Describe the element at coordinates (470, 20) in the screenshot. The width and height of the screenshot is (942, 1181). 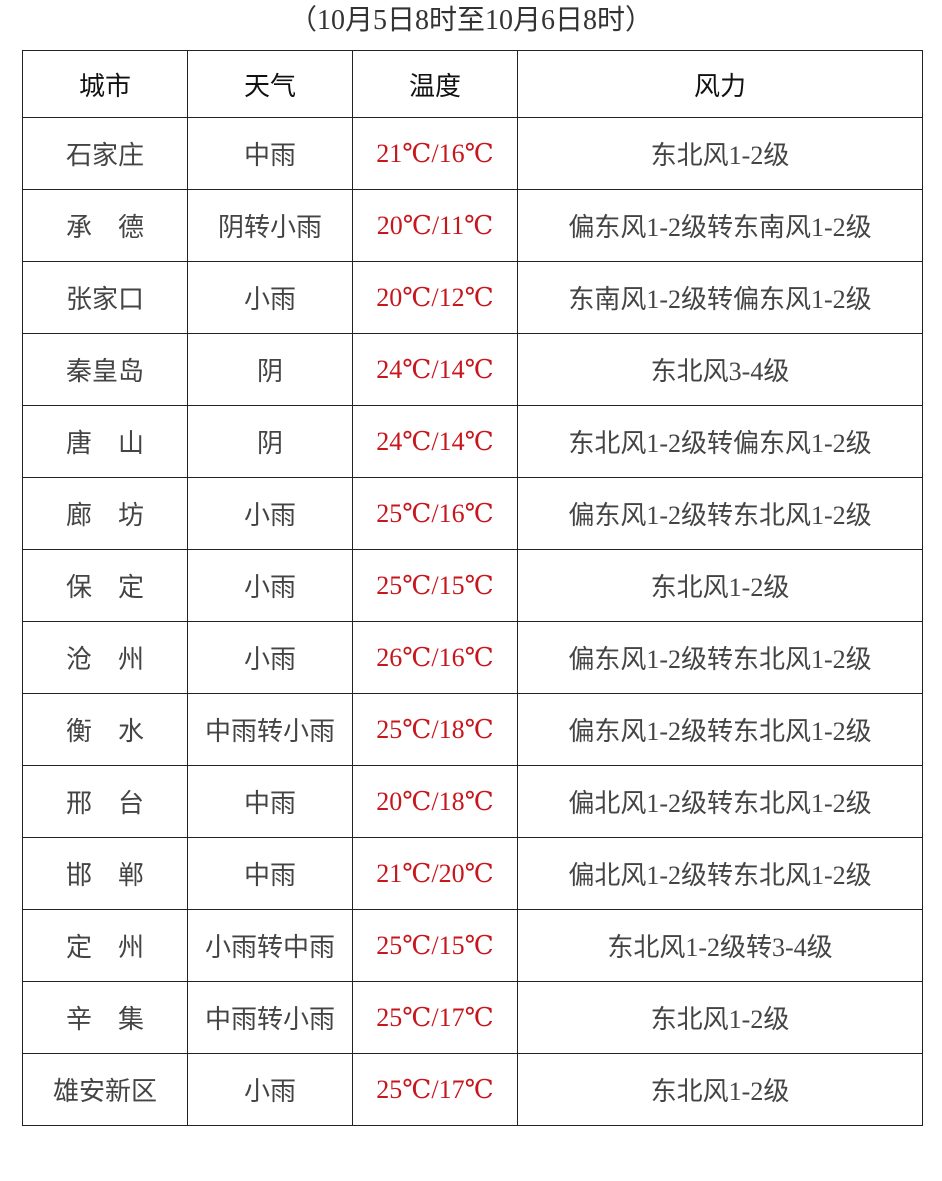
I see `forecast-period-subtitle: （10月5日8时至10月6日8时）` at that location.